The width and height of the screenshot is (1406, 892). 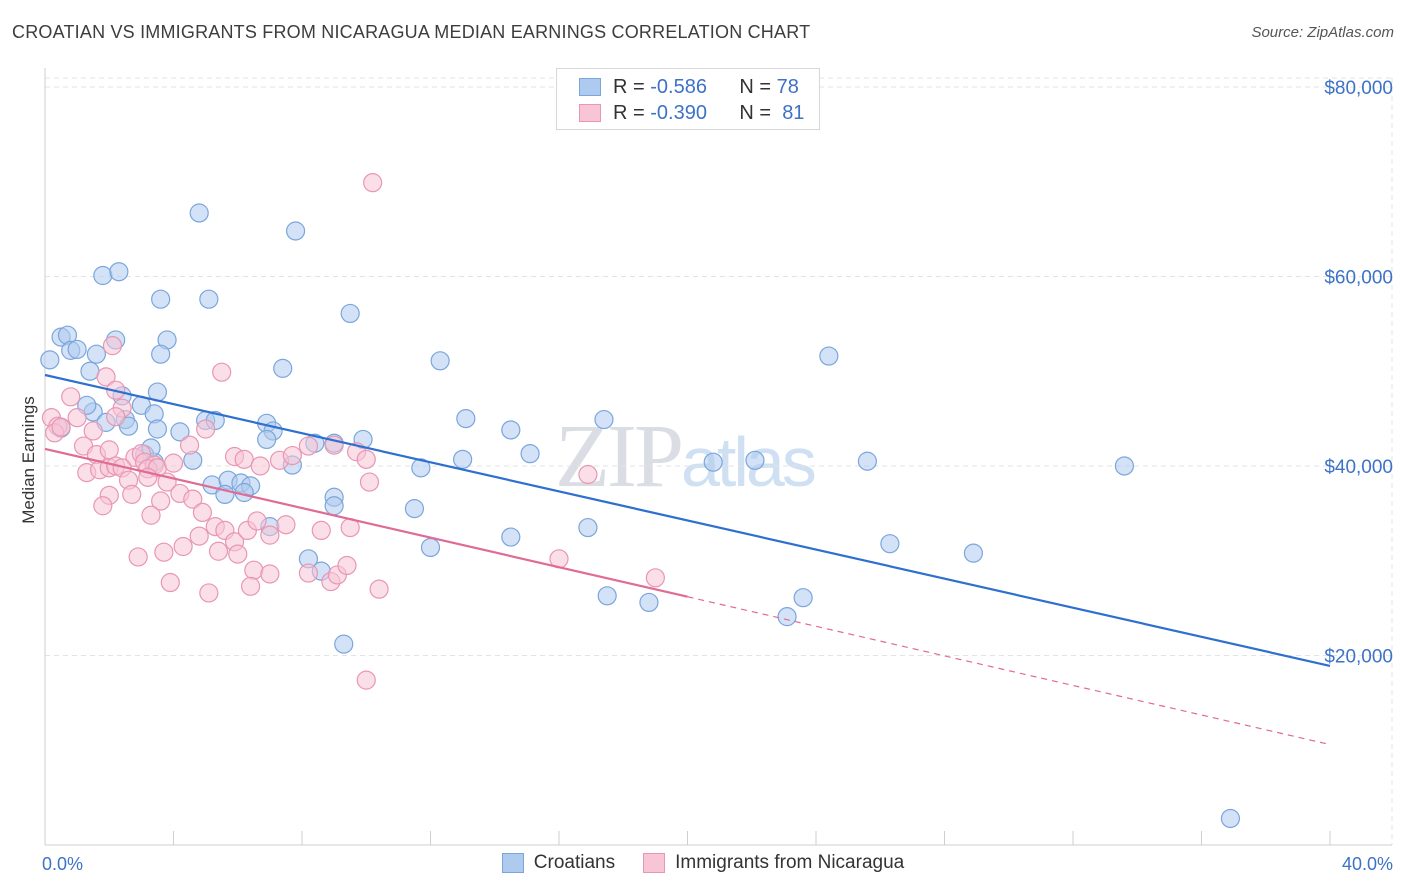 I want to click on legend-label-croatians: Croatians, so click(x=574, y=862).